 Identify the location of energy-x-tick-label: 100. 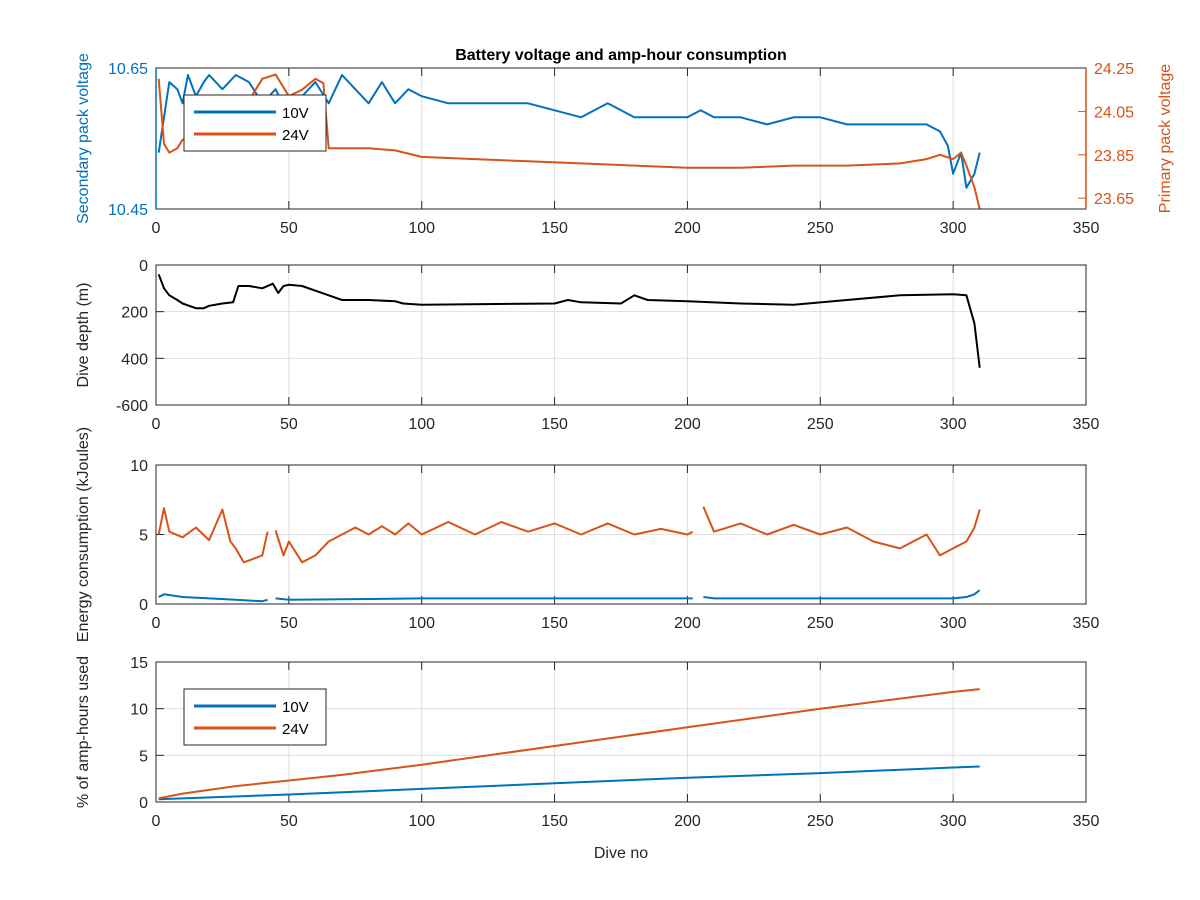
(421, 623).